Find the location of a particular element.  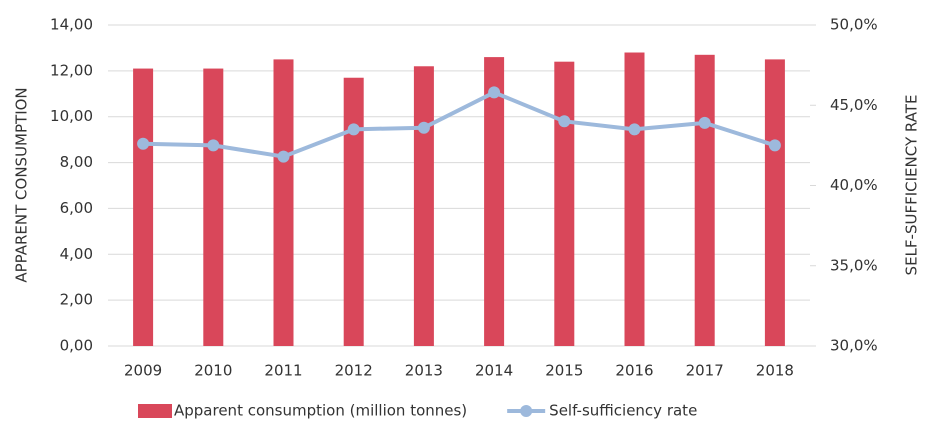

x-tick-label: 2017 is located at coordinates (705, 371).